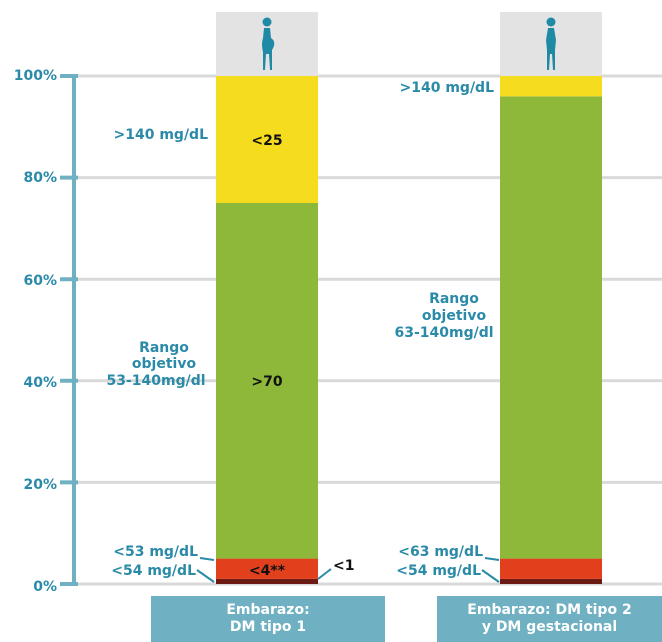 The width and height of the screenshot is (662, 642). Describe the element at coordinates (40, 485) in the screenshot. I see `y-tick-20: 20%` at that location.